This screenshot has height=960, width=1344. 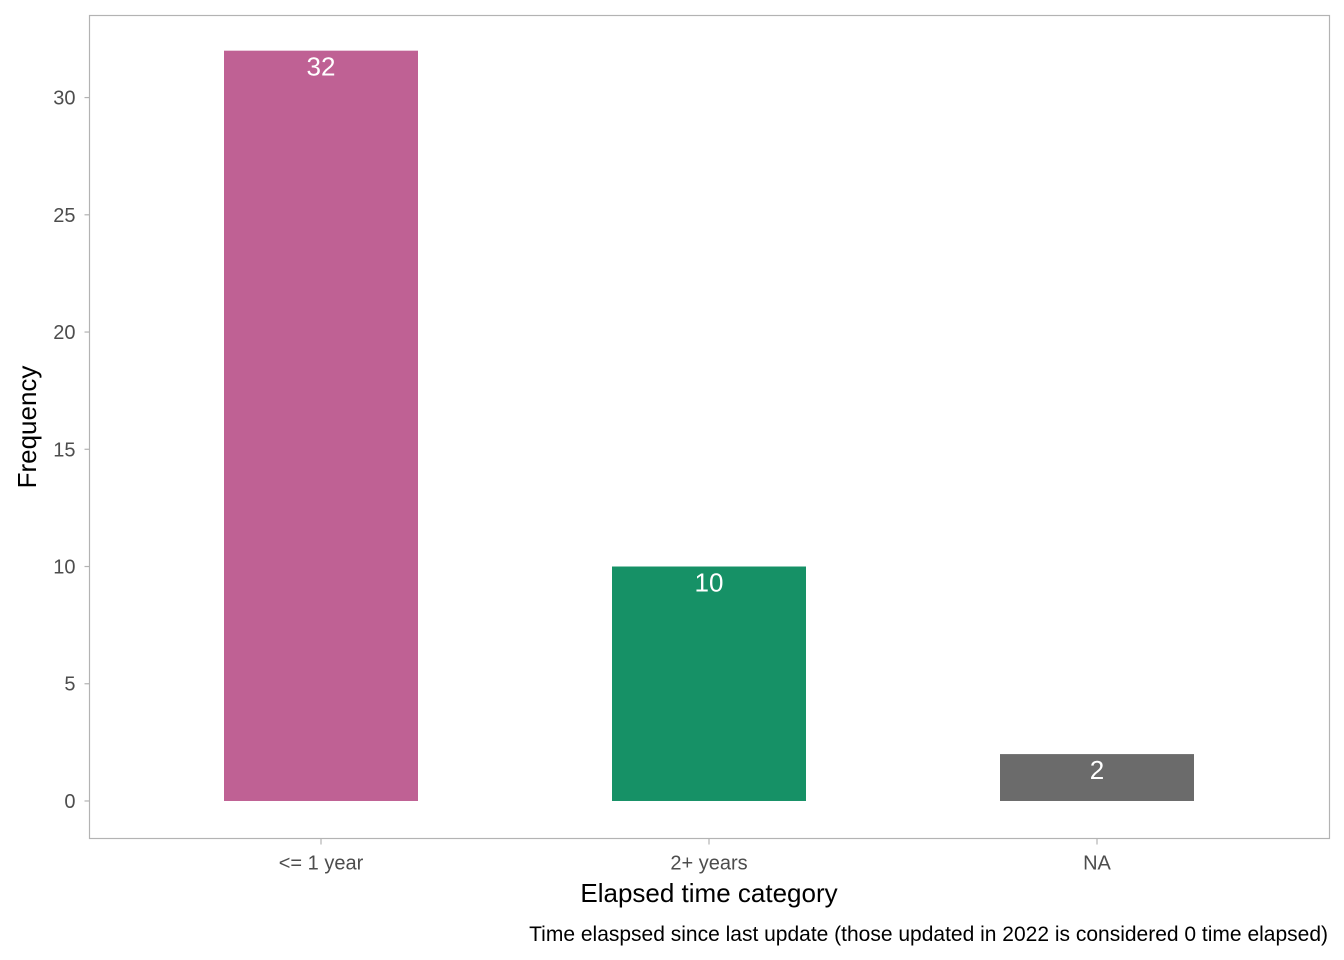 I want to click on y-tick-label: 30, so click(x=64, y=99).